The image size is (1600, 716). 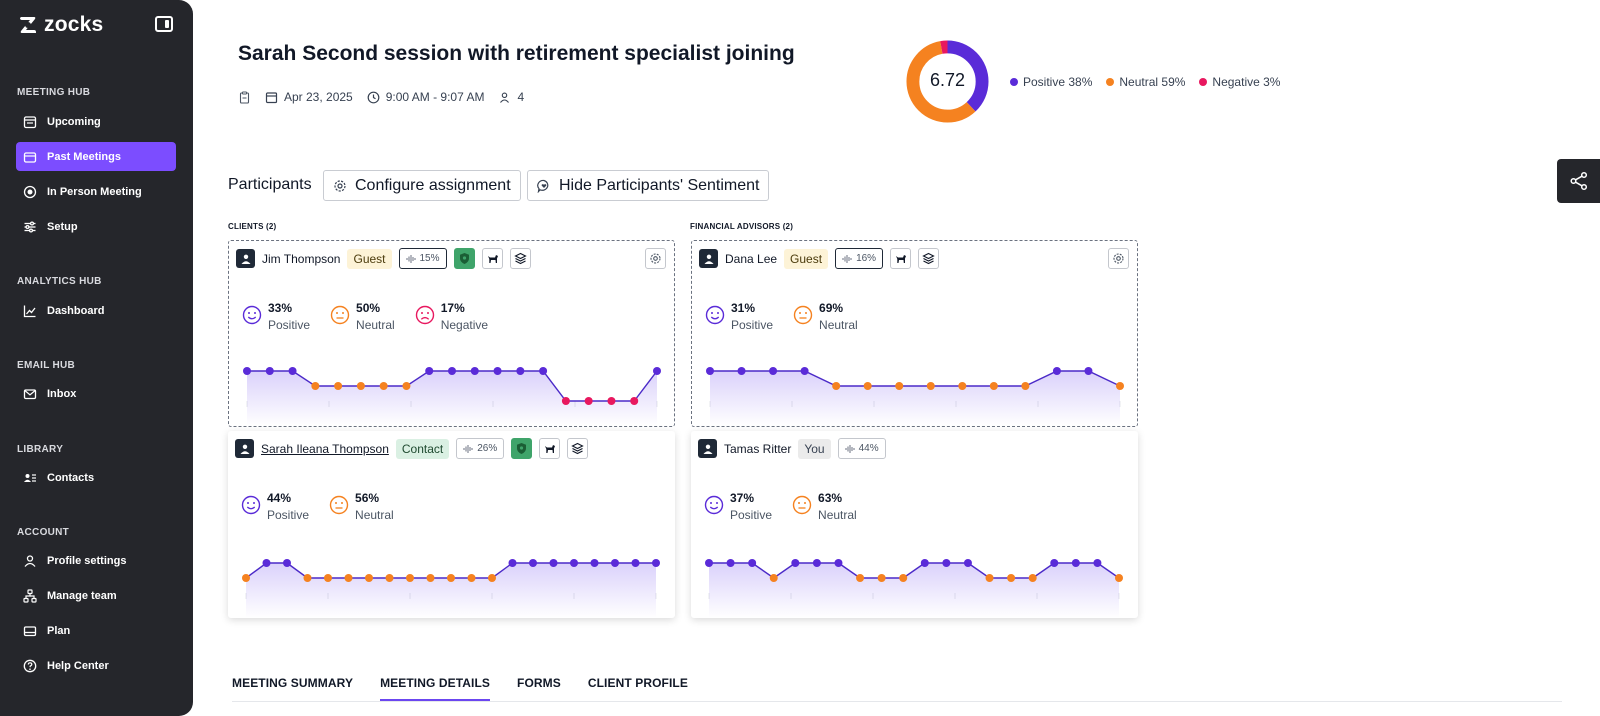 I want to click on clipboard-icon, so click(x=244, y=97).